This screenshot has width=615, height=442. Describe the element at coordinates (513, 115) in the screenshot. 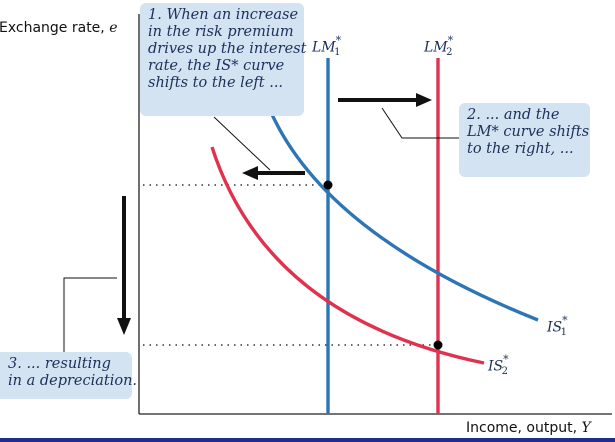

I see `callout-2-line: 2. ... and the` at that location.